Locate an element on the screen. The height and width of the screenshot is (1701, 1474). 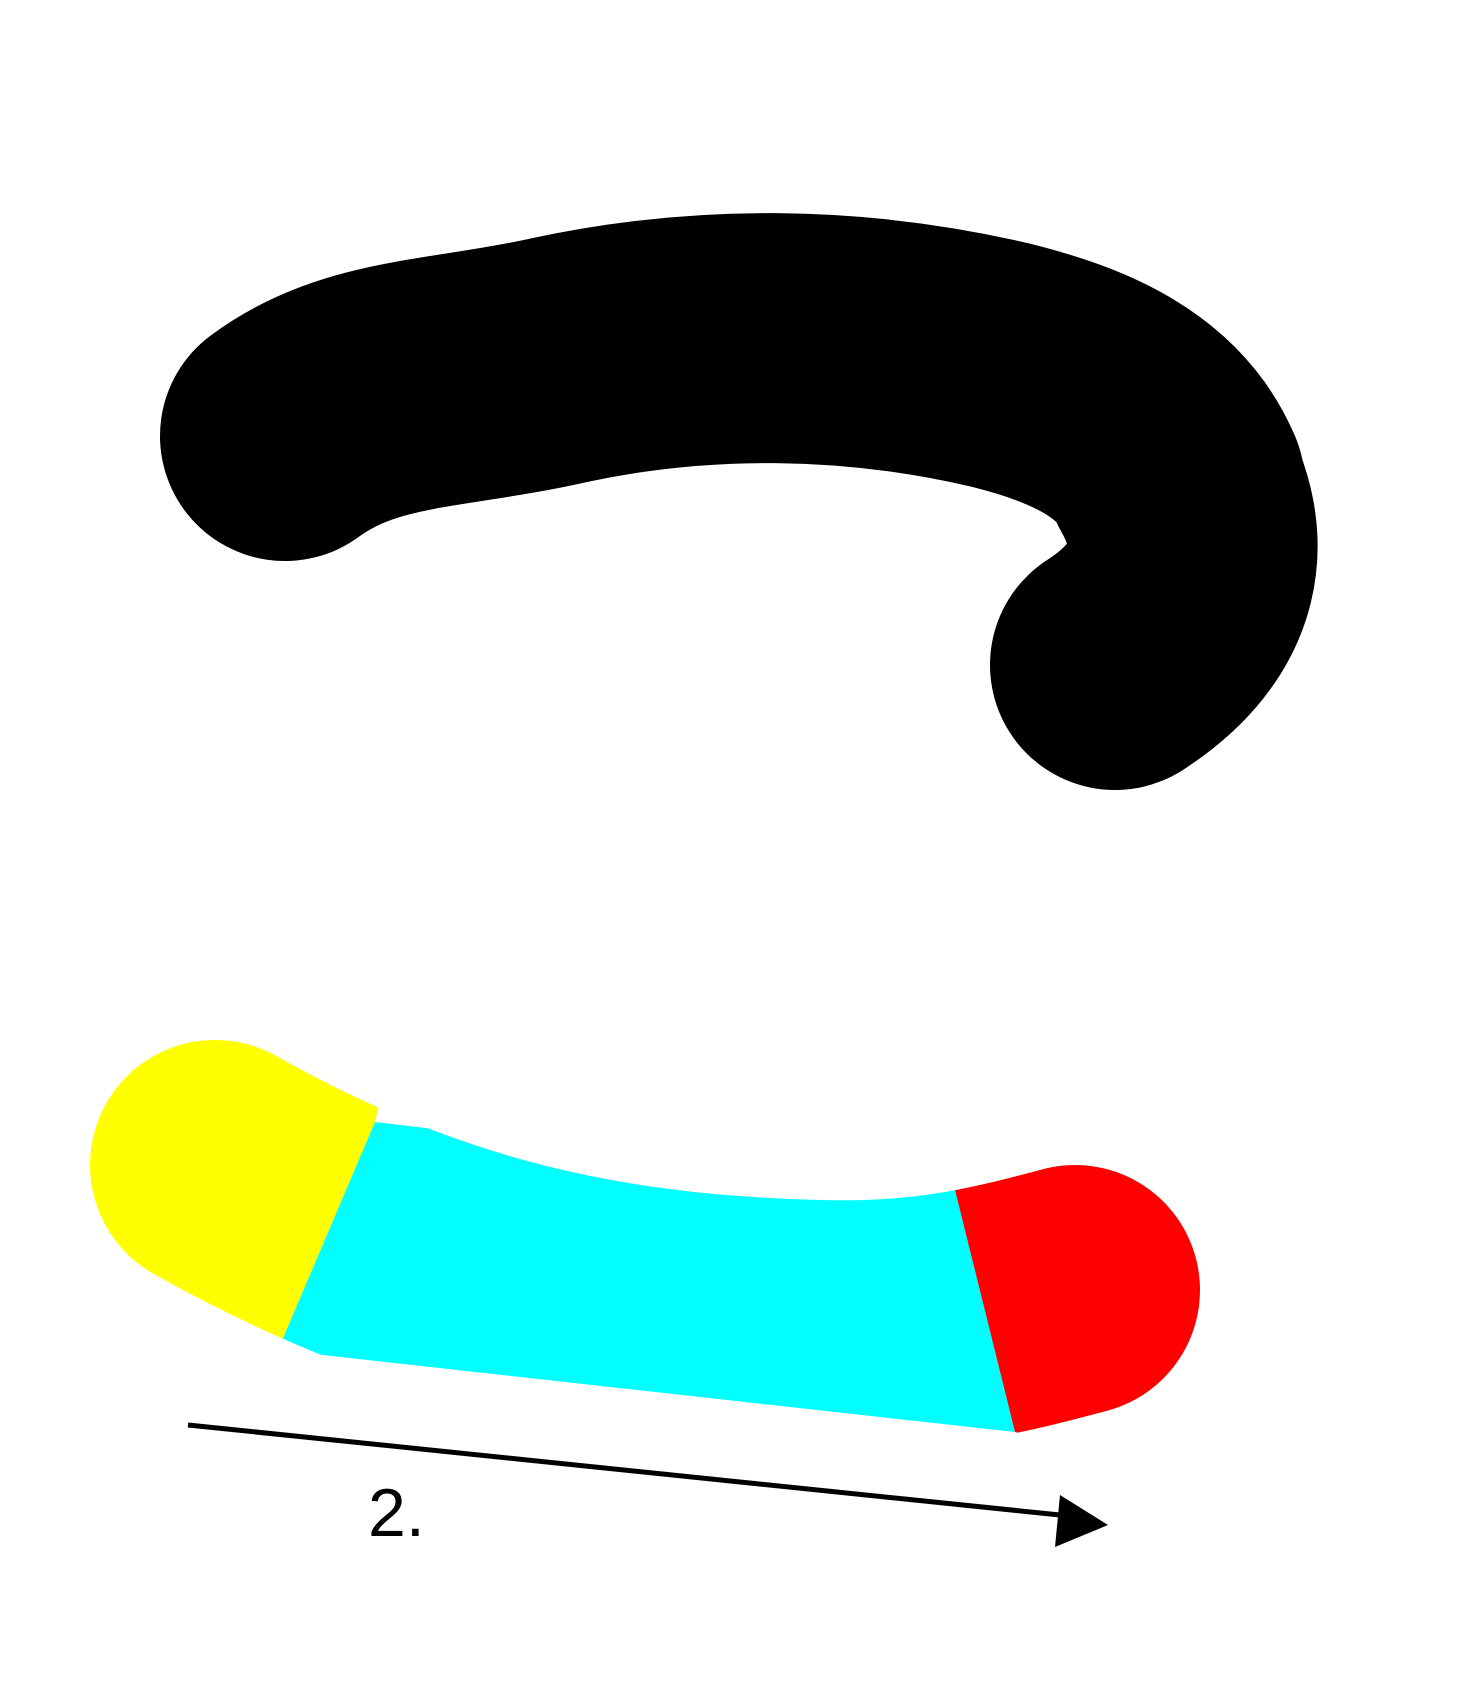
direction-arrow: 2. is located at coordinates (647, 1486).